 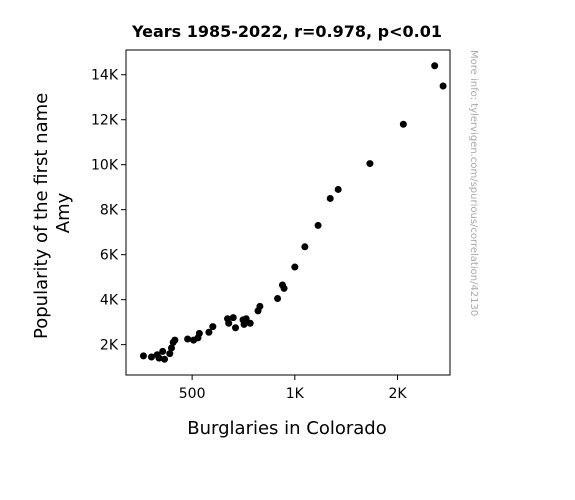 What do you see at coordinates (192, 394) in the screenshot?
I see `x-tick-label: 500` at bounding box center [192, 394].